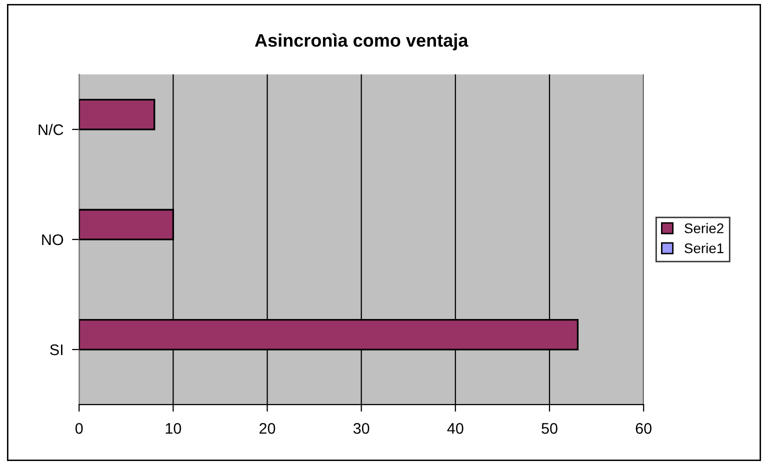  Describe the element at coordinates (704, 228) in the screenshot. I see `legend-label: Serie2` at that location.